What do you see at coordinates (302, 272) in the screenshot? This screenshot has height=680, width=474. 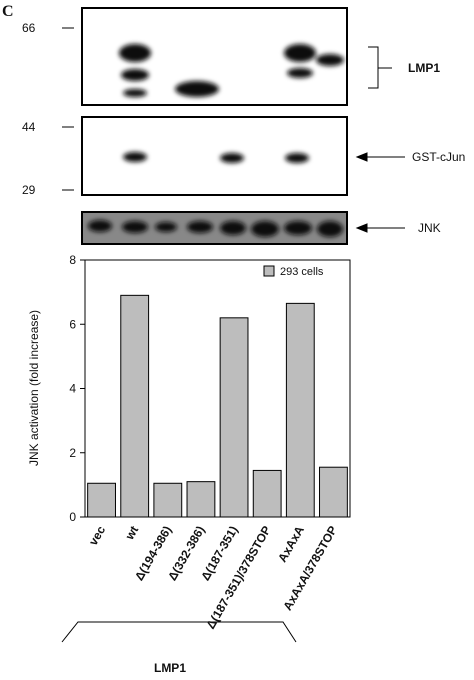 I see `legend-label: 293 cells` at bounding box center [302, 272].